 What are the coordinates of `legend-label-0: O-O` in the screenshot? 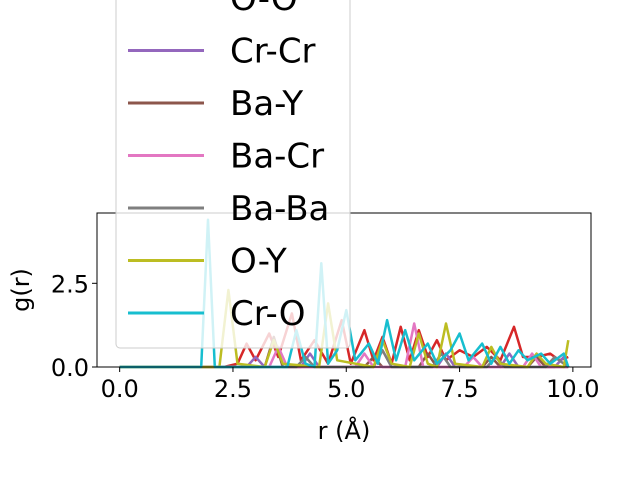 It's located at (264, 9).